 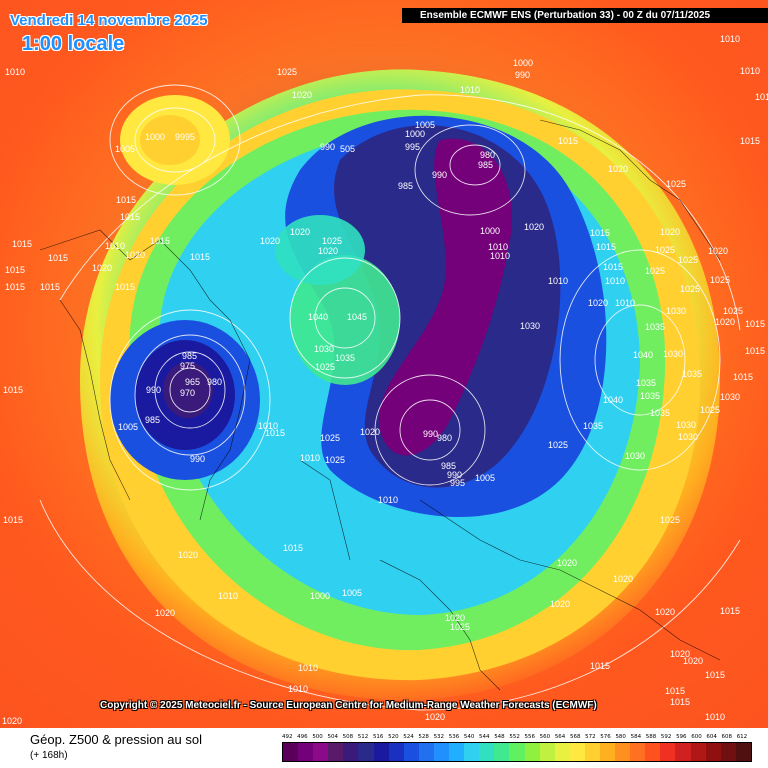 What do you see at coordinates (348, 737) in the screenshot?
I see `legend-tick-label: 508` at bounding box center [348, 737].